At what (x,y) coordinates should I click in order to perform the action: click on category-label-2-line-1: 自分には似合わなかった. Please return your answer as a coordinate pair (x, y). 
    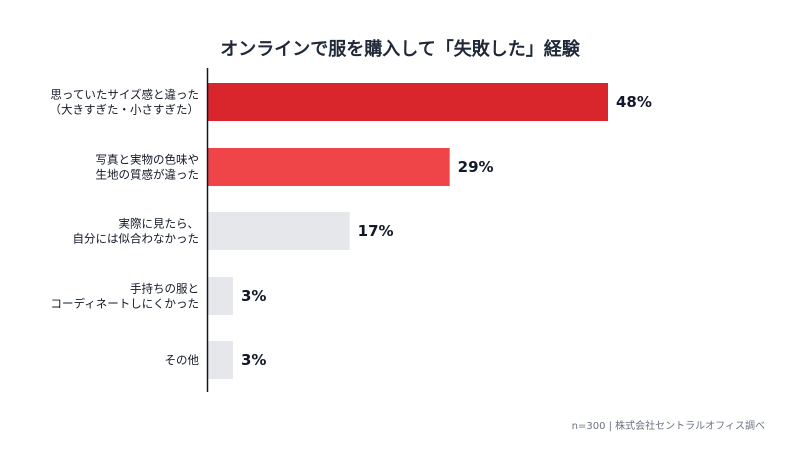
    Looking at the image, I should click on (136, 239).